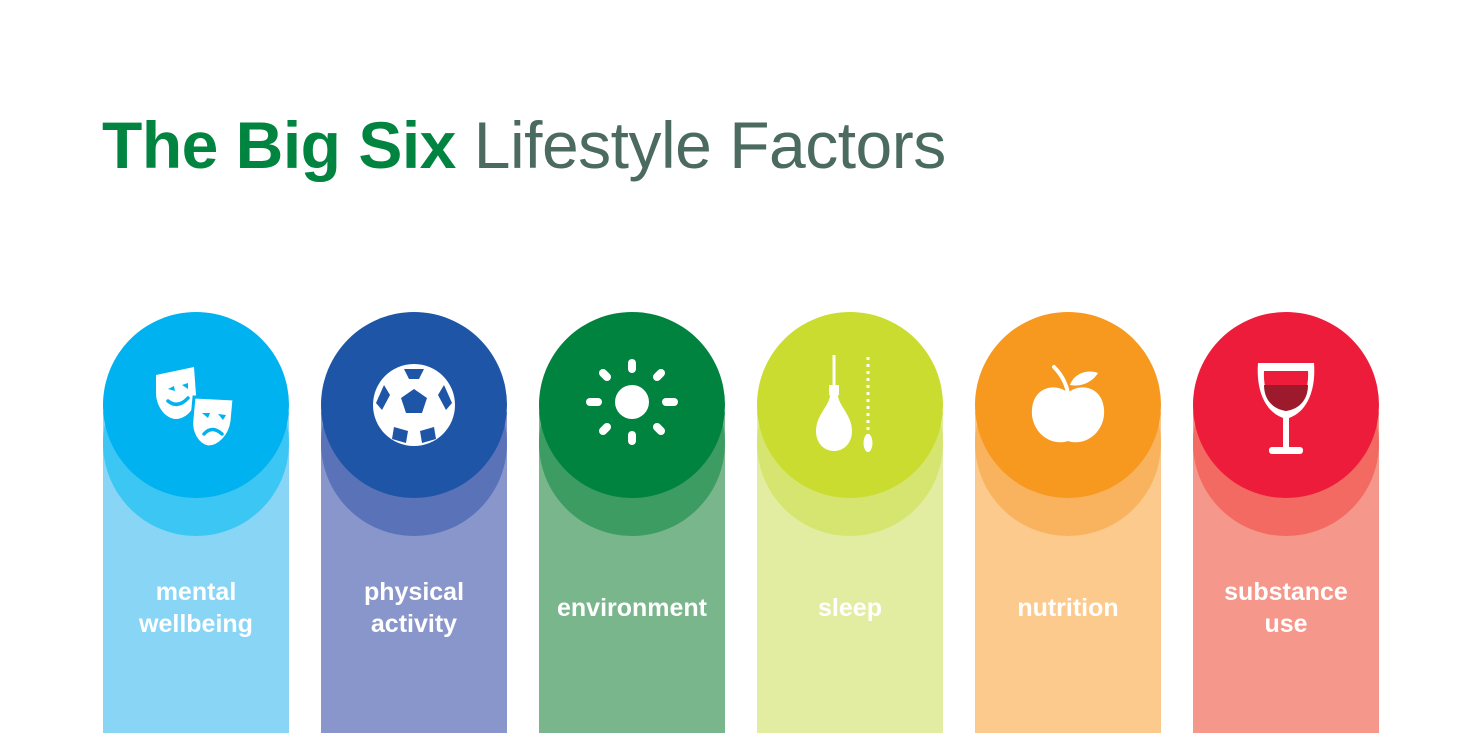 This screenshot has height=733, width=1479. I want to click on factor-label-line: mental, so click(196, 592).